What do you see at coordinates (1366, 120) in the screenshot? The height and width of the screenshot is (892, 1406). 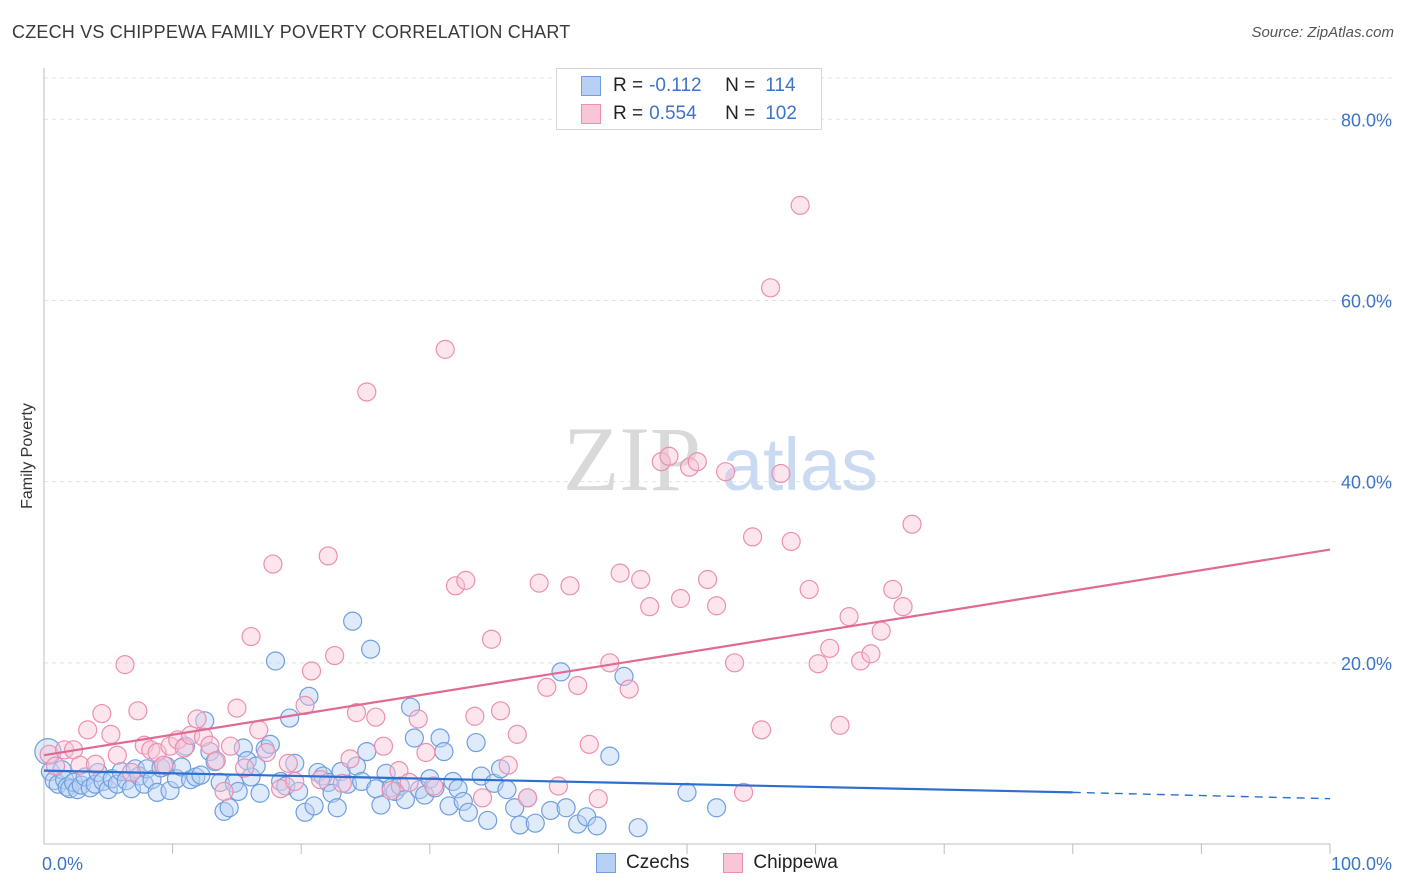 I see `y-tick-label: 80.0%` at bounding box center [1366, 120].